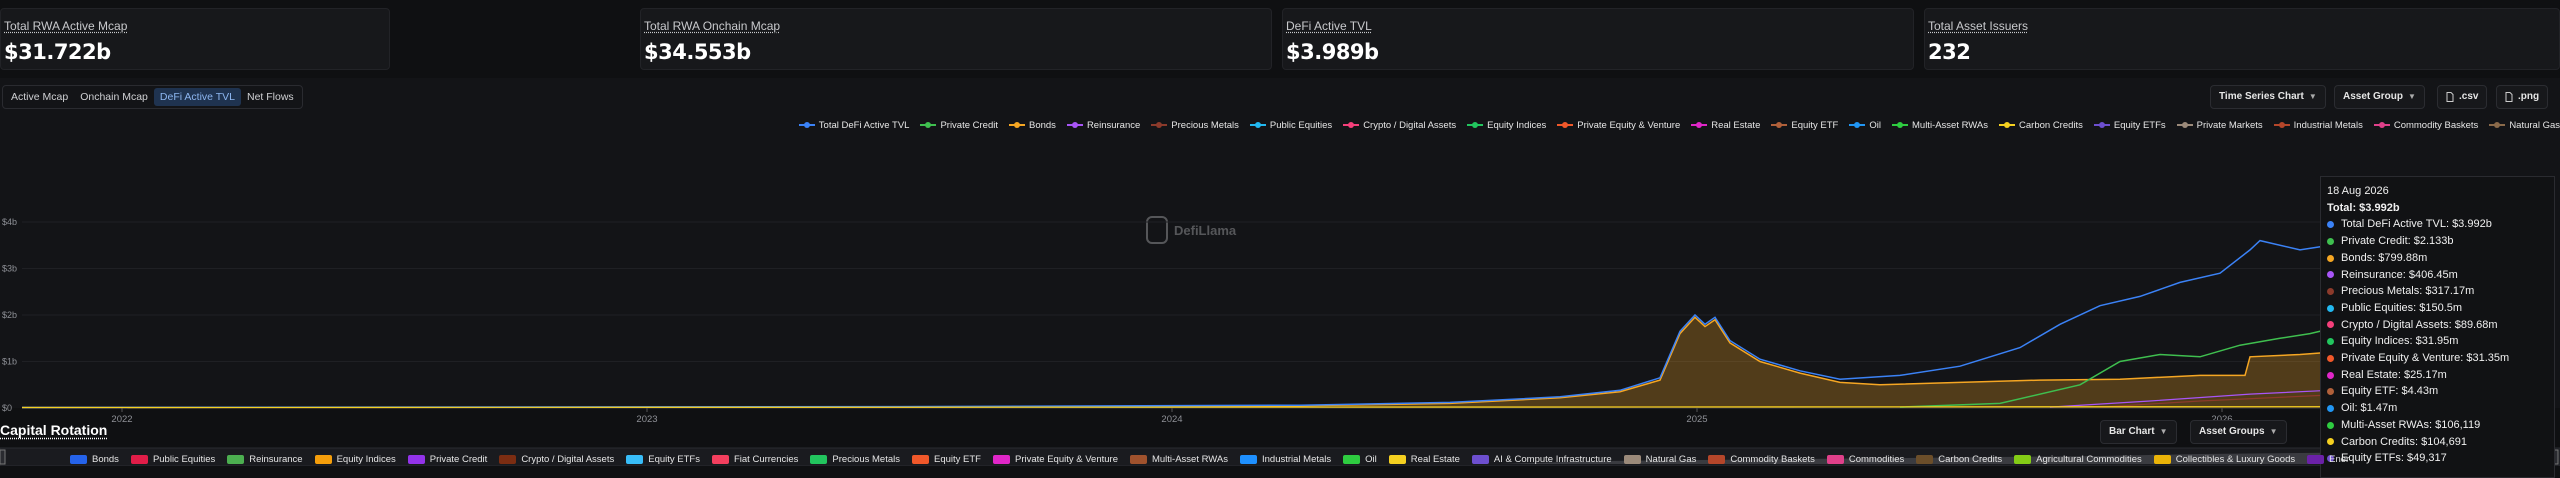 Image resolution: width=2560 pixels, height=478 pixels. Describe the element at coordinates (1761, 459) in the screenshot. I see `rotation-legend-item: Commodity Baskets` at that location.